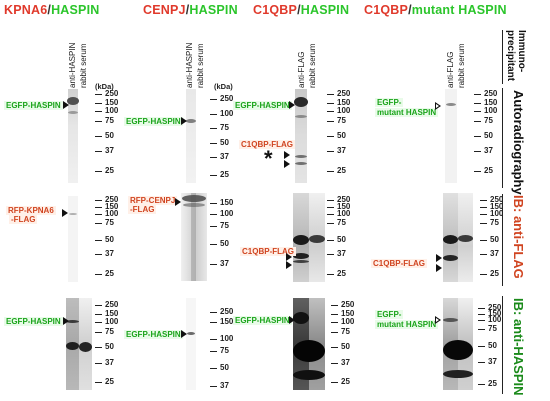 The image size is (550, 401). What do you see at coordinates (31, 210) in the screenshot?
I see `label-rfp-kpna6: RFP-KPNA6` at bounding box center [31, 210].